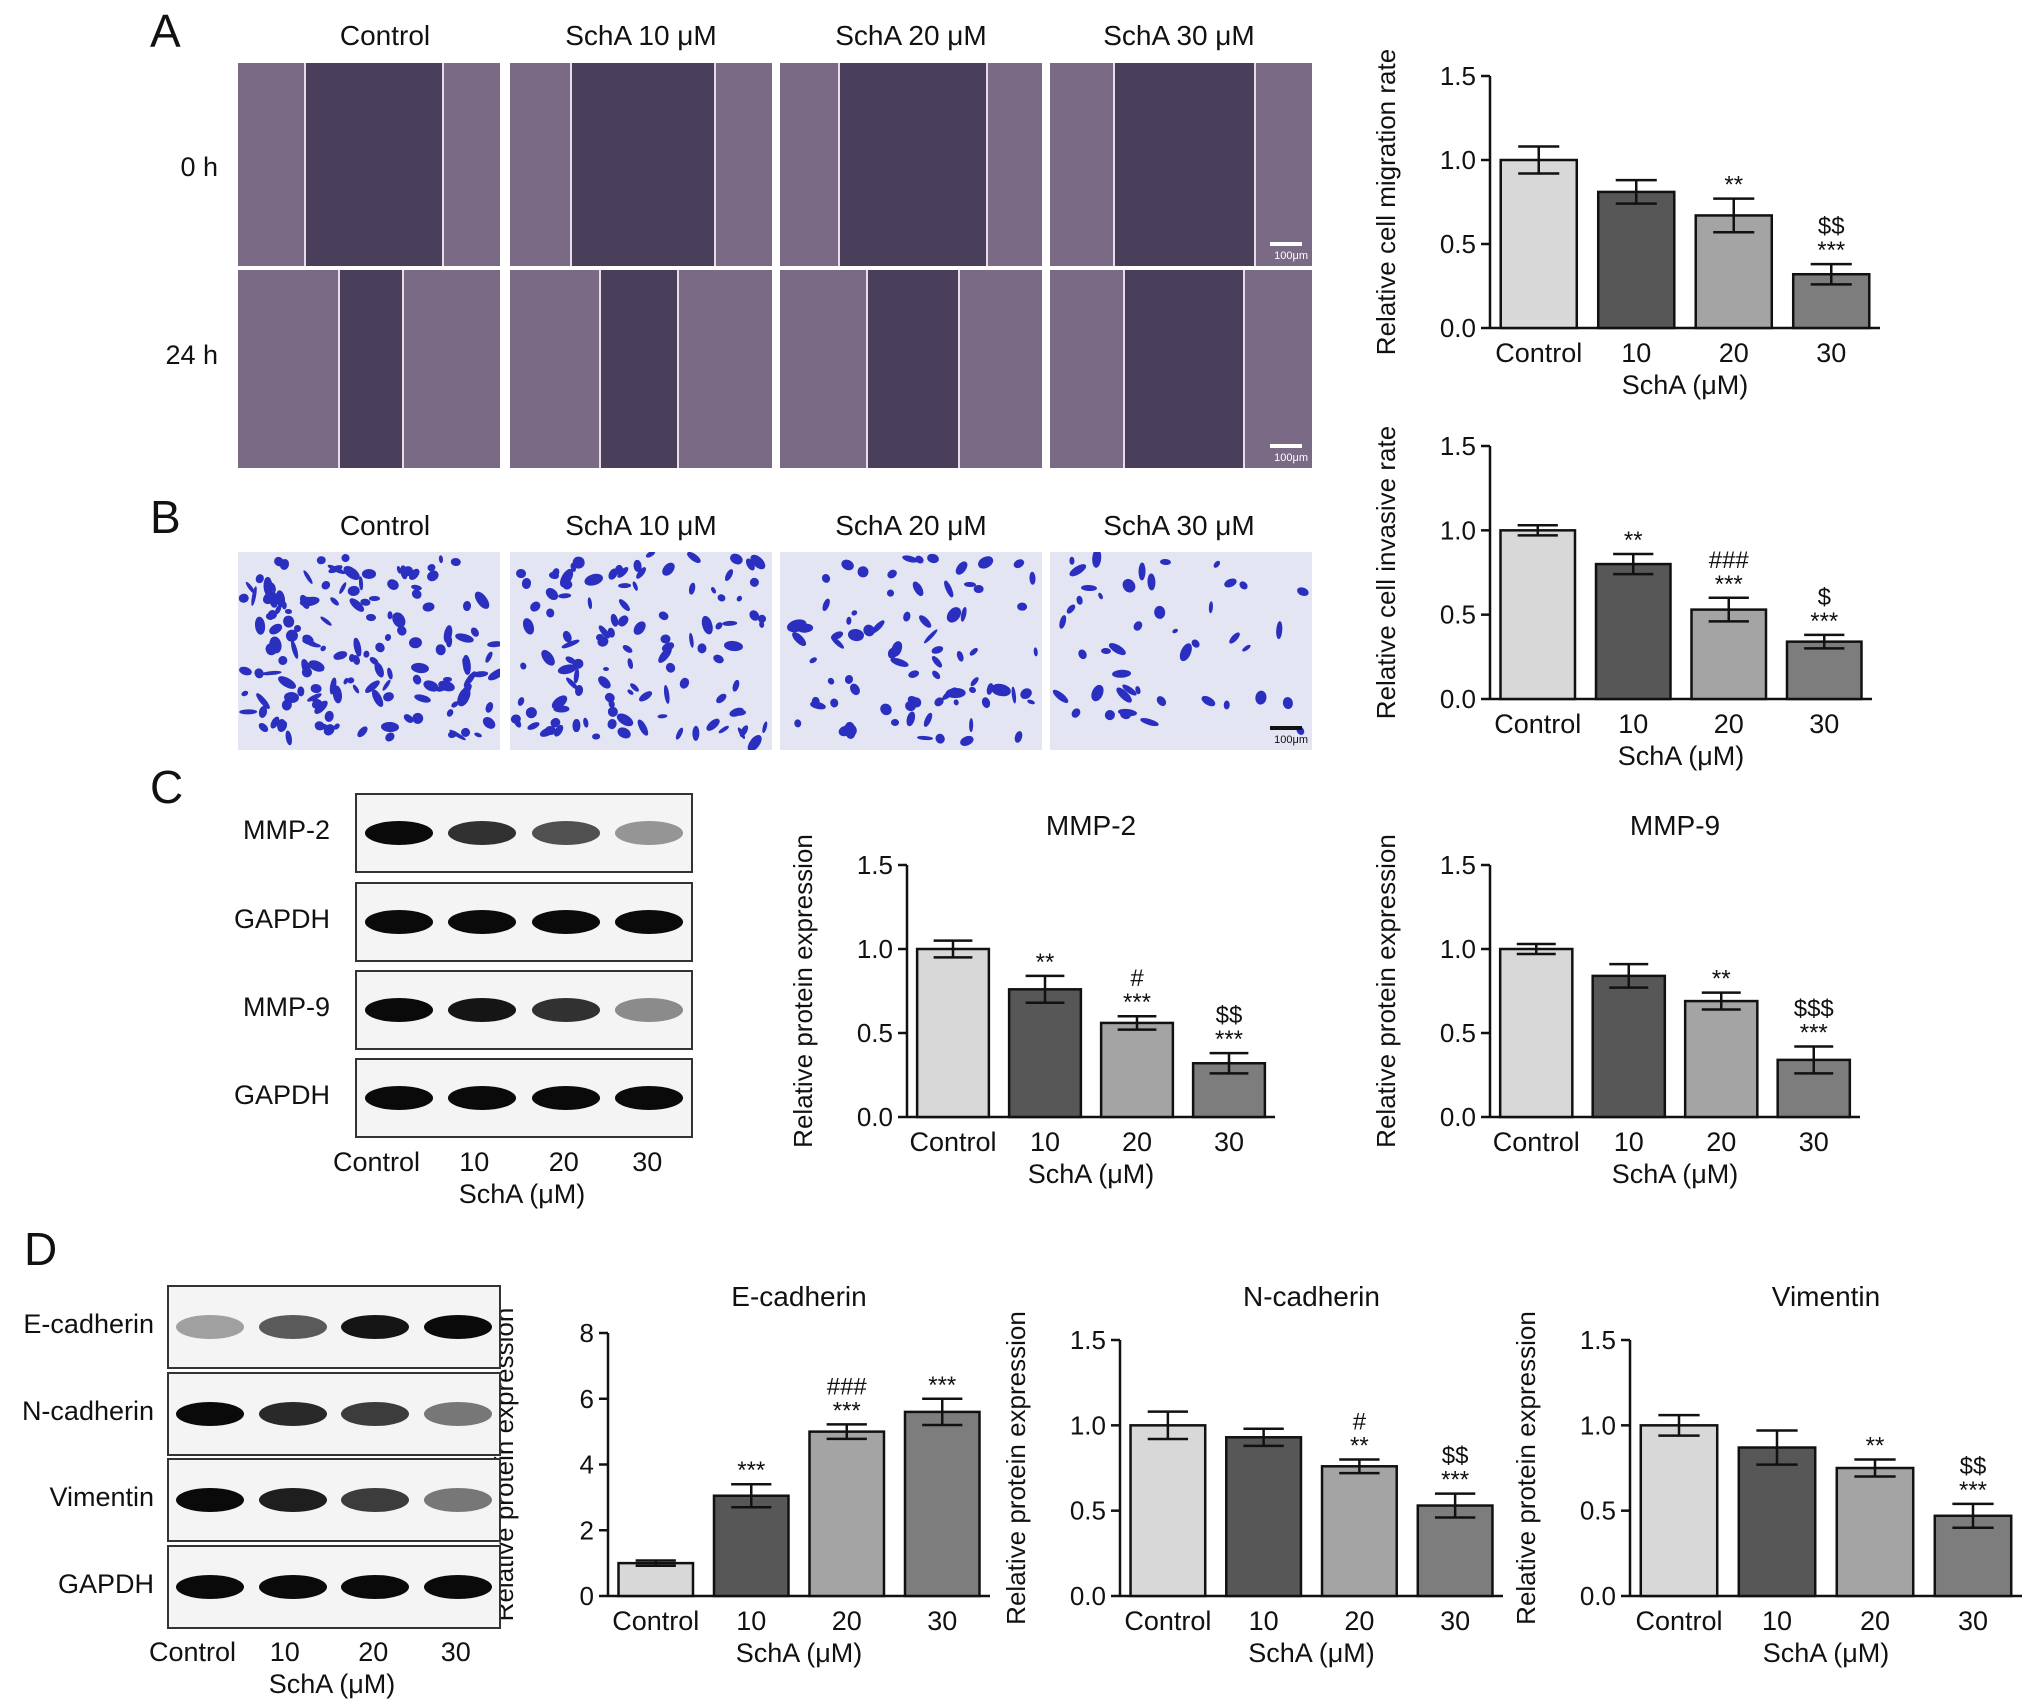 Image resolution: width=2032 pixels, height=1708 pixels. Describe the element at coordinates (1311, 1296) in the screenshot. I see `chart-title: N-cadherin` at that location.